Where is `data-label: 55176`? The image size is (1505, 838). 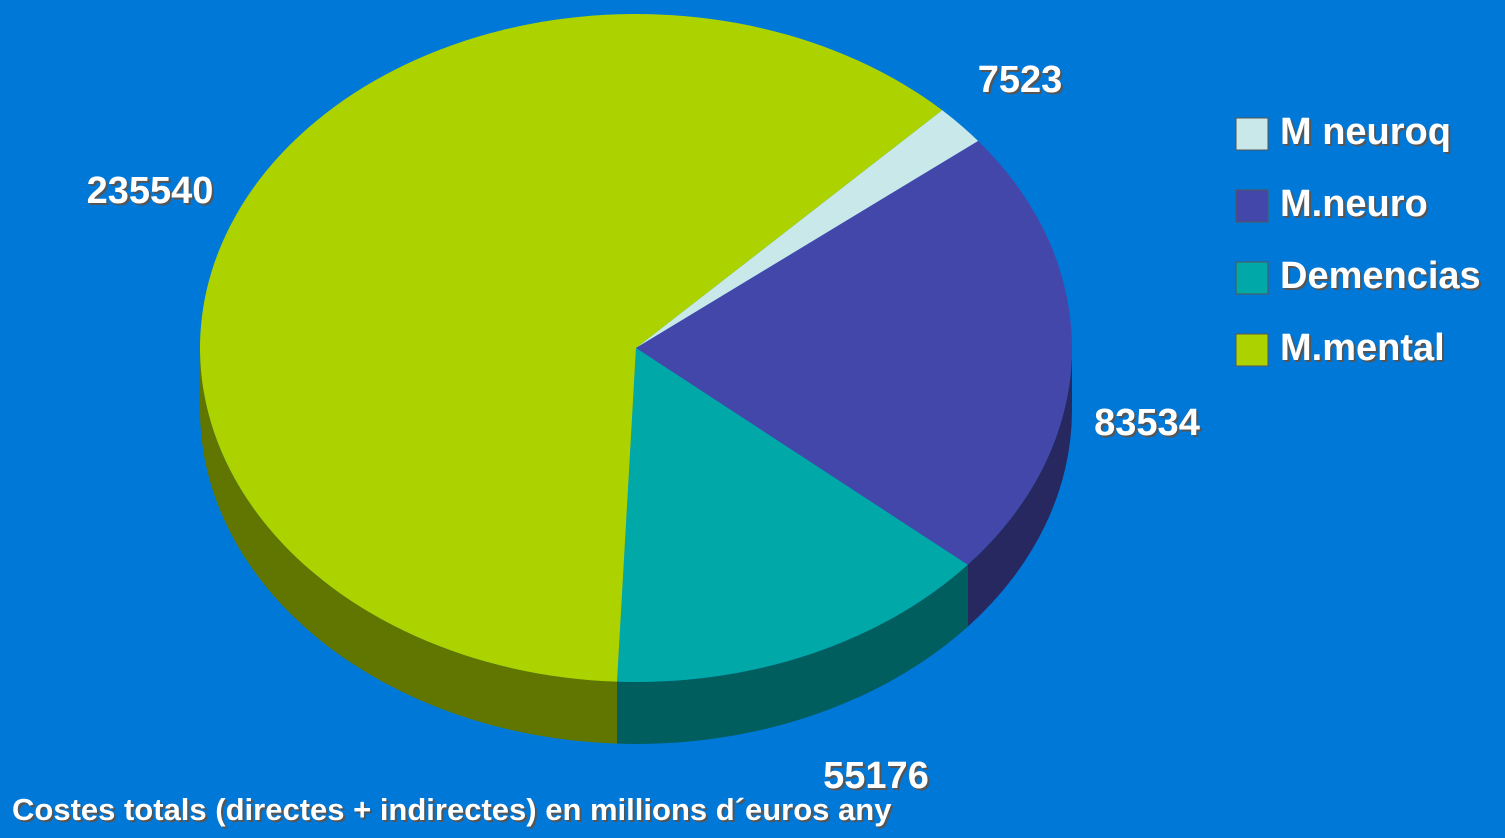
data-label: 55176 is located at coordinates (876, 776).